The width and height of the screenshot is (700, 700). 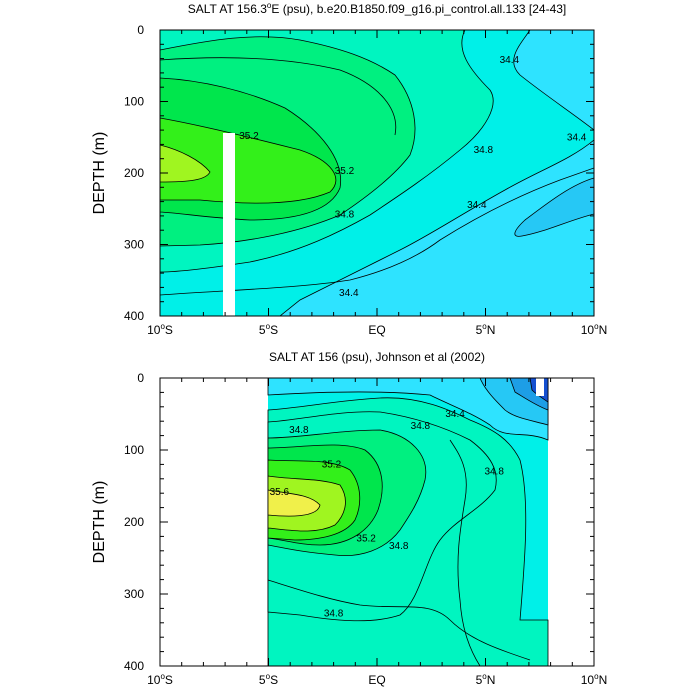 I want to click on bottom-y-axis-label: DEPTH (m), so click(x=99, y=522).